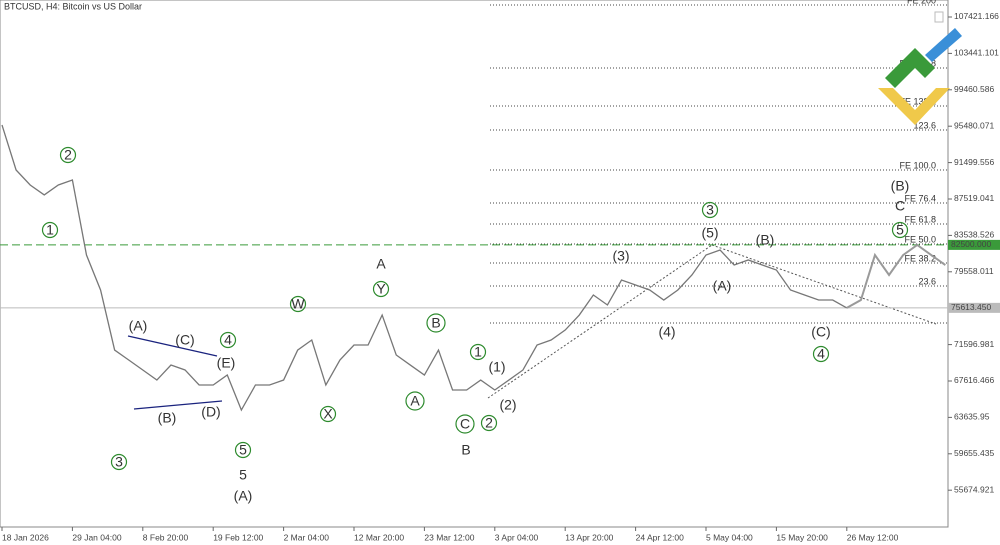  I want to click on logo, so click(920, 76).